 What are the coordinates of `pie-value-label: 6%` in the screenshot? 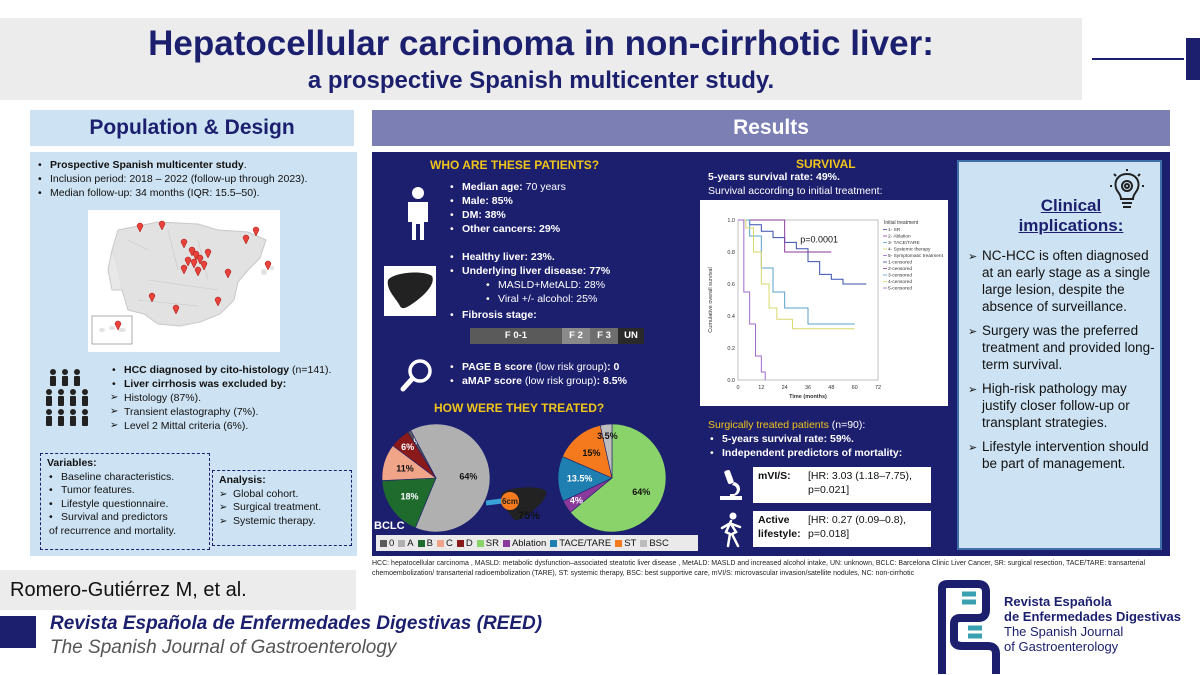 It's located at (407, 447).